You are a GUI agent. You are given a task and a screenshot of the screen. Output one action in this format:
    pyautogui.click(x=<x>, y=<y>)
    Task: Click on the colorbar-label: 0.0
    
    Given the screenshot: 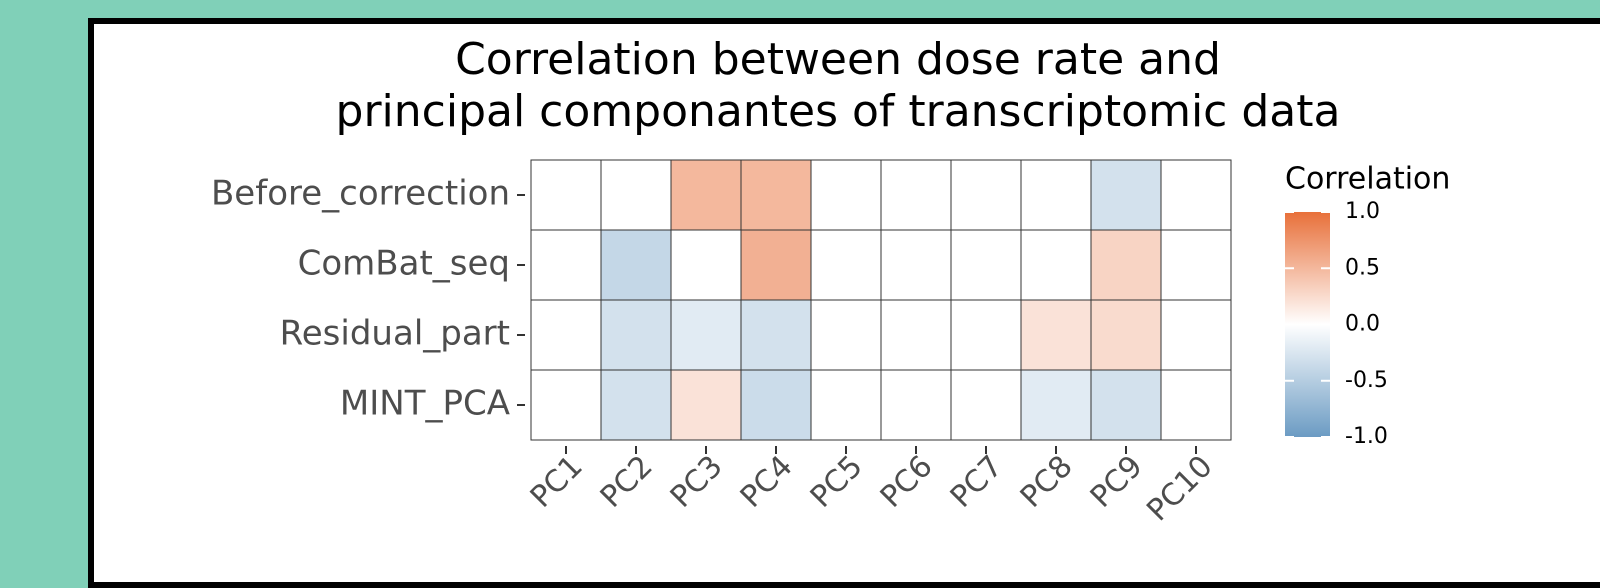 What is the action you would take?
    pyautogui.click(x=1362, y=324)
    